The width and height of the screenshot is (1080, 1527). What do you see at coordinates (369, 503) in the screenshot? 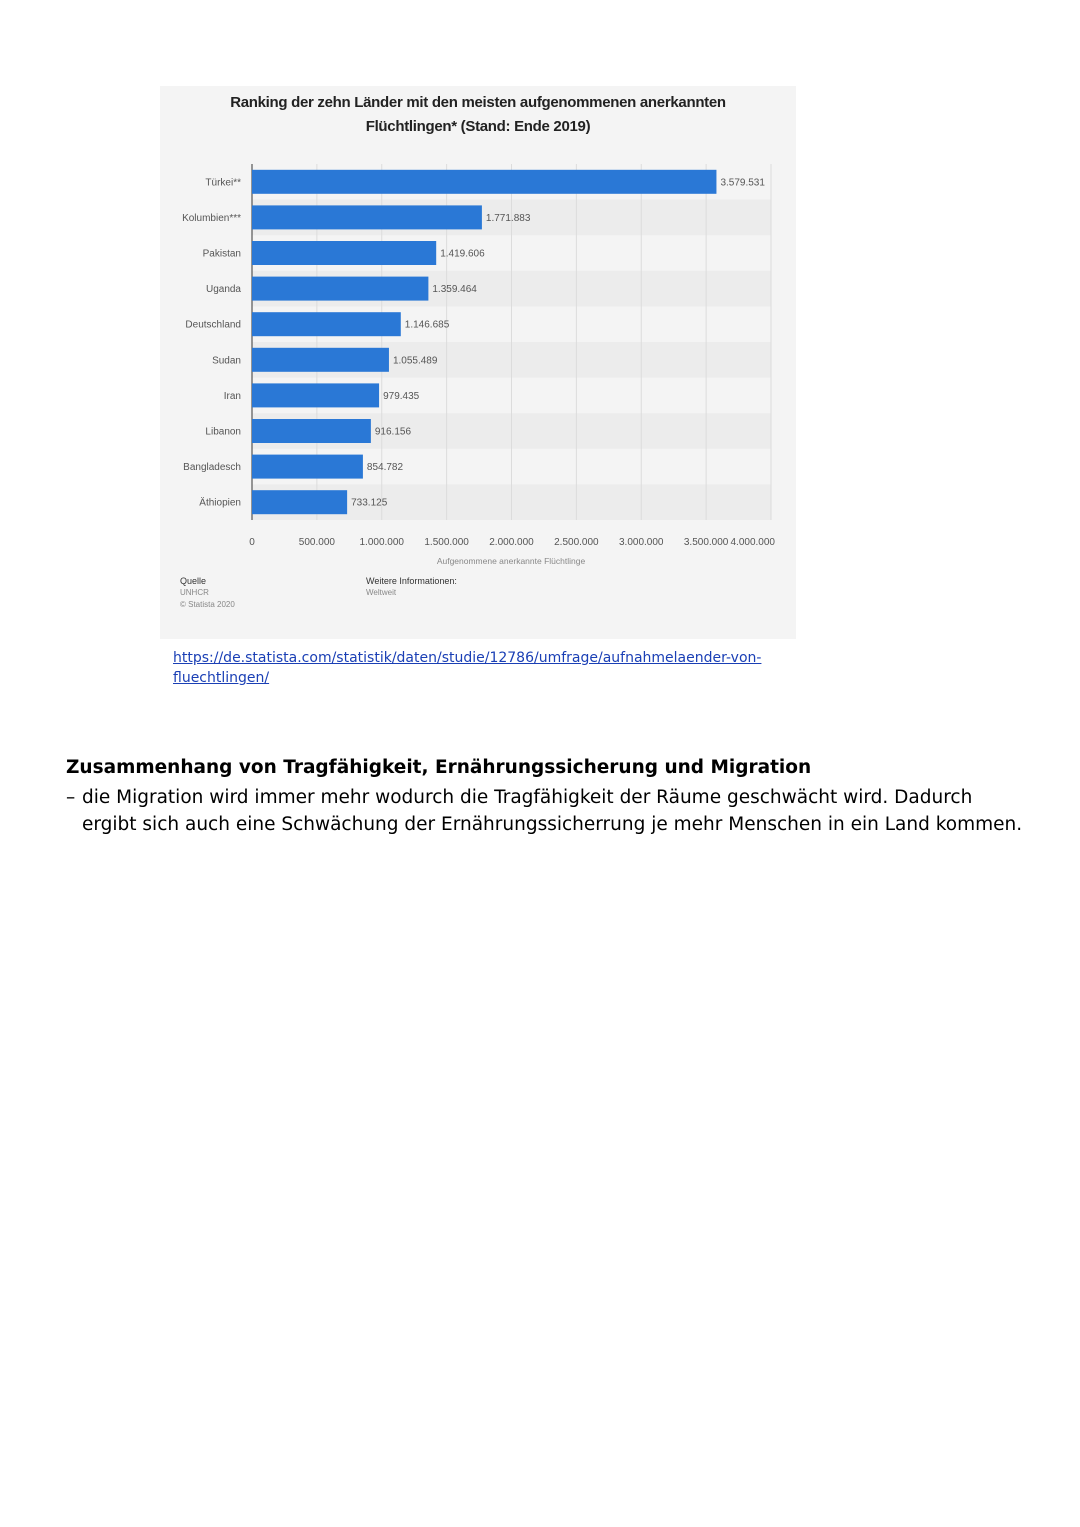
I see `value-label: 733.125` at bounding box center [369, 503].